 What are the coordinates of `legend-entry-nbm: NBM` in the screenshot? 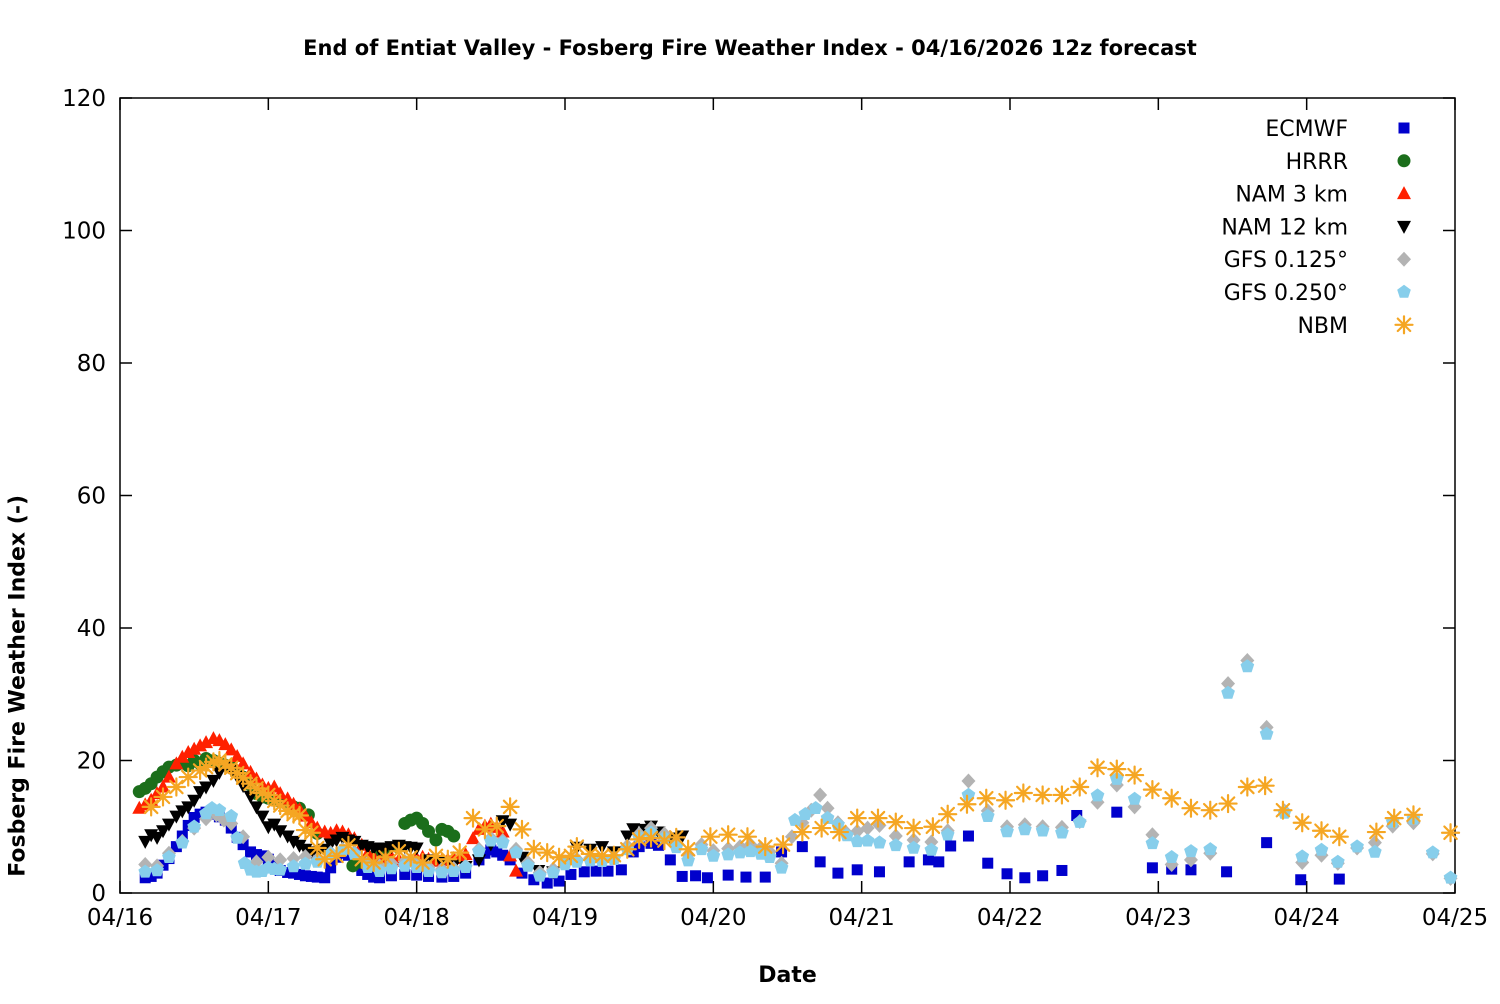 It's located at (1355, 326).